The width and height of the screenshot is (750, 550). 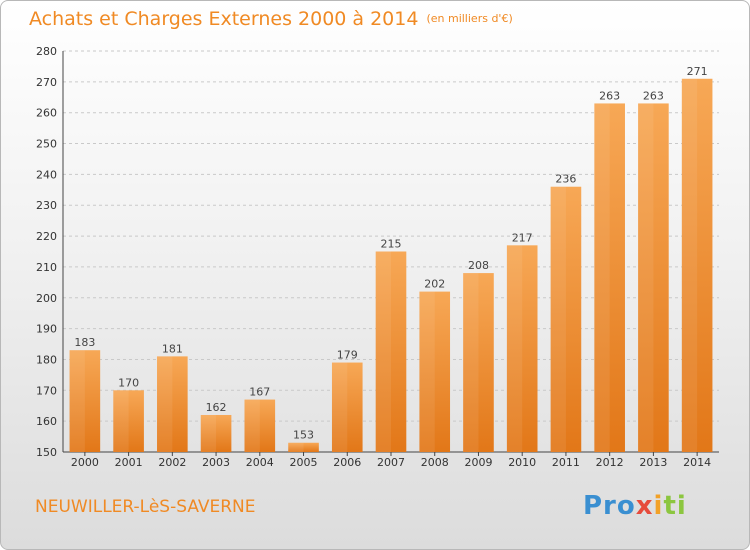 What do you see at coordinates (129, 462) in the screenshot?
I see `x-tick-label-2001: 2001` at bounding box center [129, 462].